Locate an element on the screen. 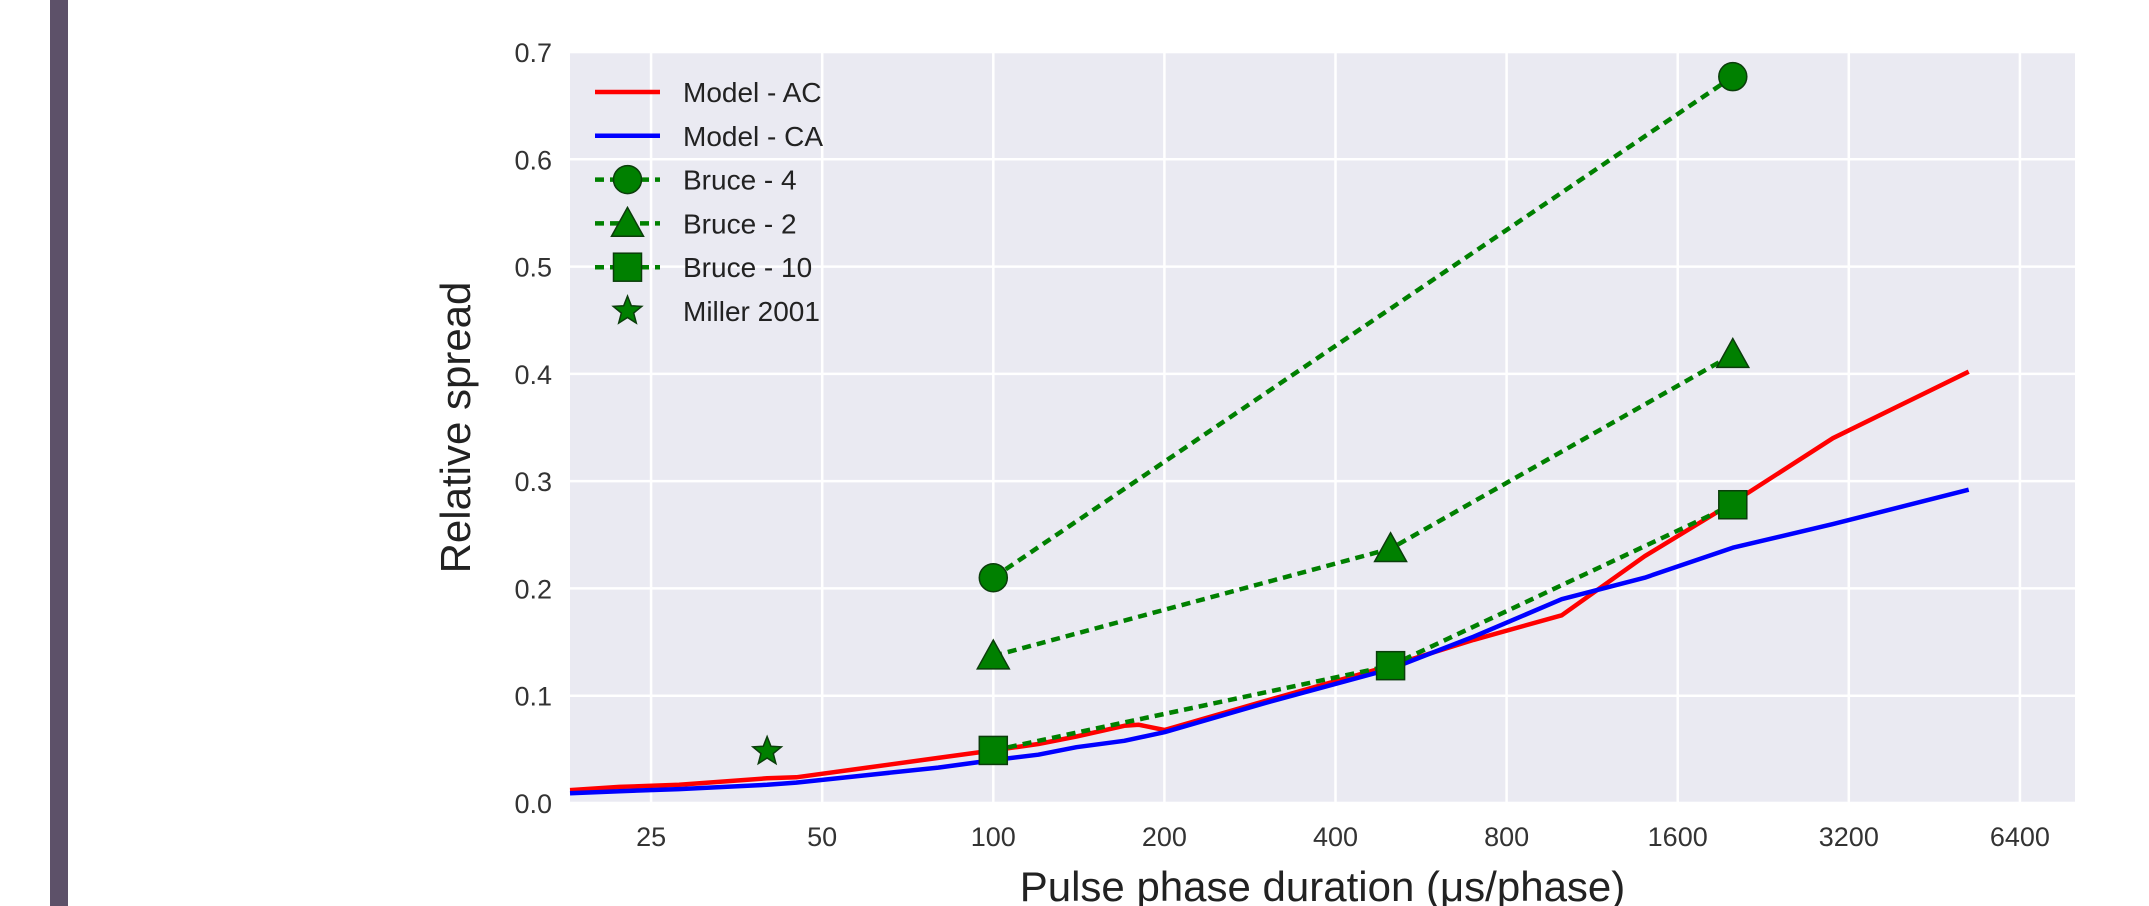 This screenshot has height=906, width=2149. legend-label: Bruce - 2 is located at coordinates (740, 223).